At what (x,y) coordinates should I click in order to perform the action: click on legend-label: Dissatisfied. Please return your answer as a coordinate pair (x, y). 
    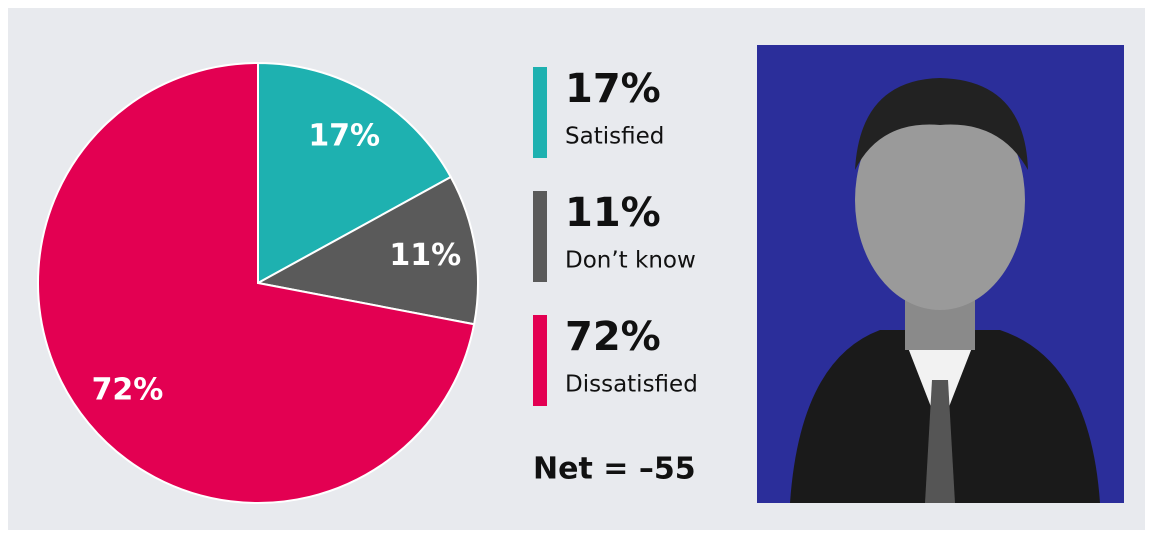
    Looking at the image, I should click on (631, 385).